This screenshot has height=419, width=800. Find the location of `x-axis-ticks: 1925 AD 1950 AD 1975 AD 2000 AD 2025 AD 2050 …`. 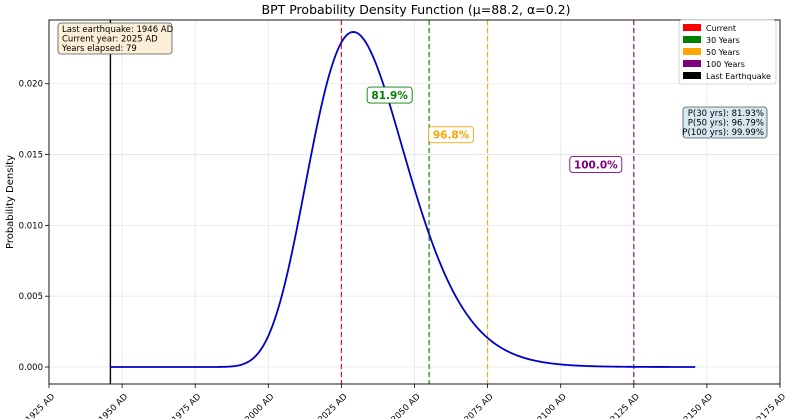

x-axis-ticks: 1925 AD 1950 AD 1975 AD 2000 AD 2025 AD 2050 … is located at coordinates (406, 401).